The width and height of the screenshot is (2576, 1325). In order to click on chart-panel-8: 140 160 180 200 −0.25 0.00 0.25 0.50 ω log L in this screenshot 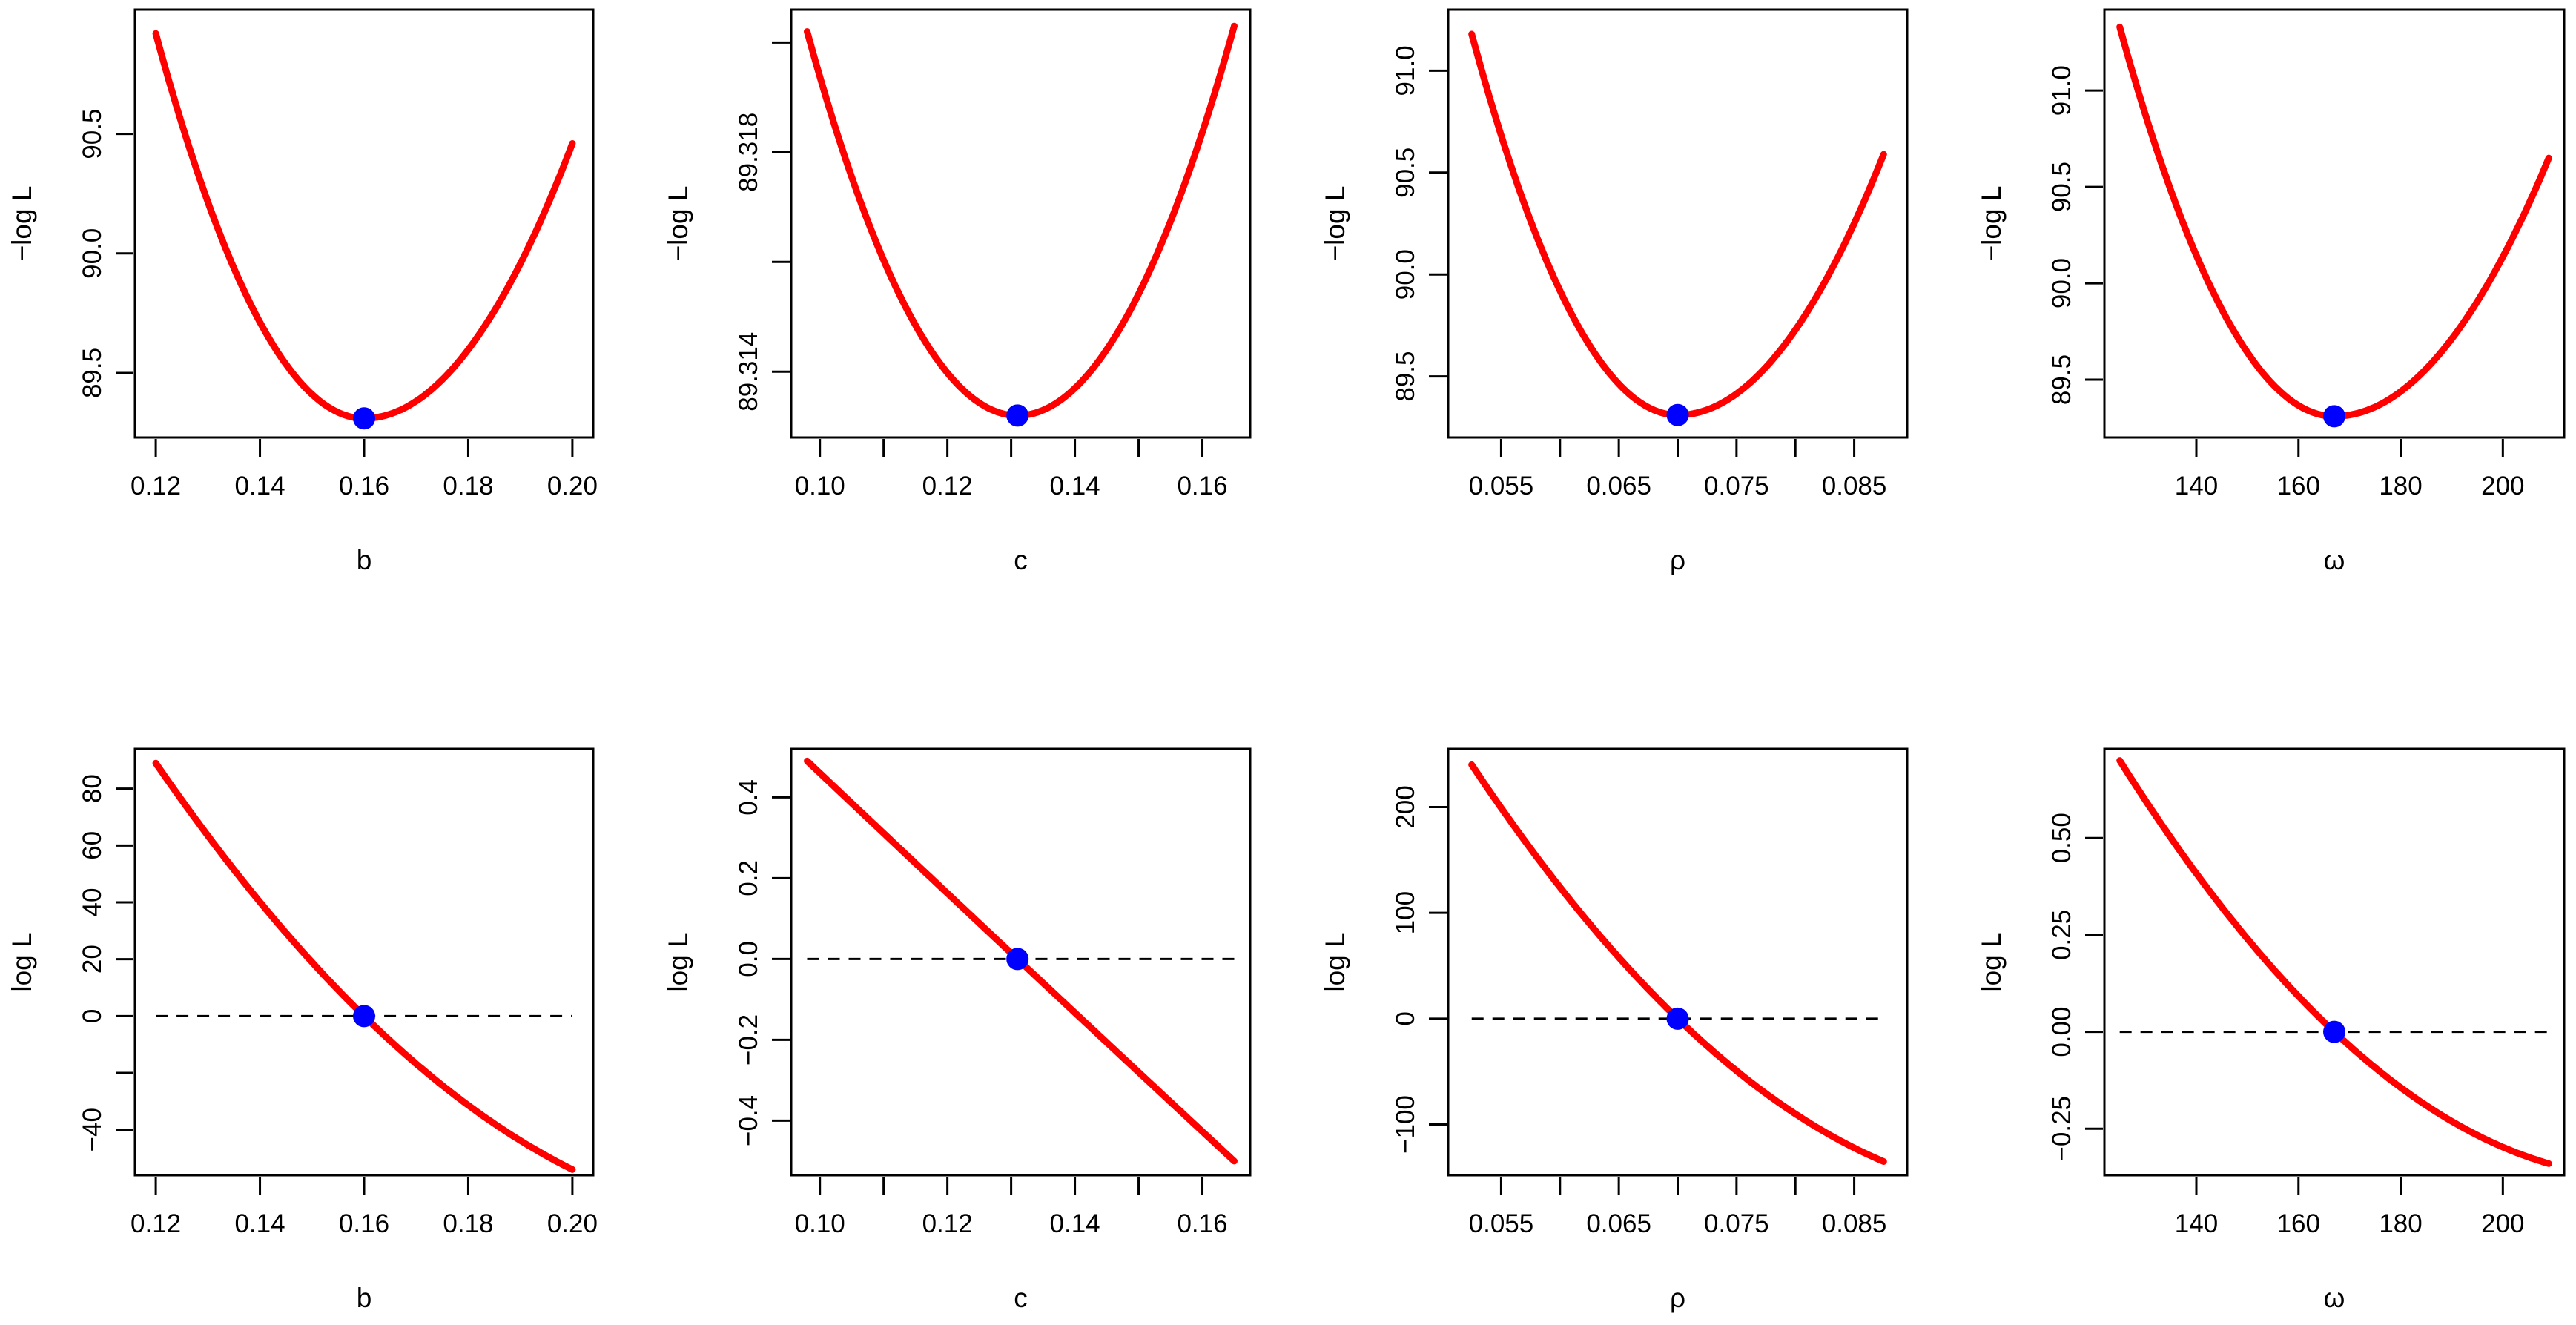, I will do `click(2271, 1030)`.